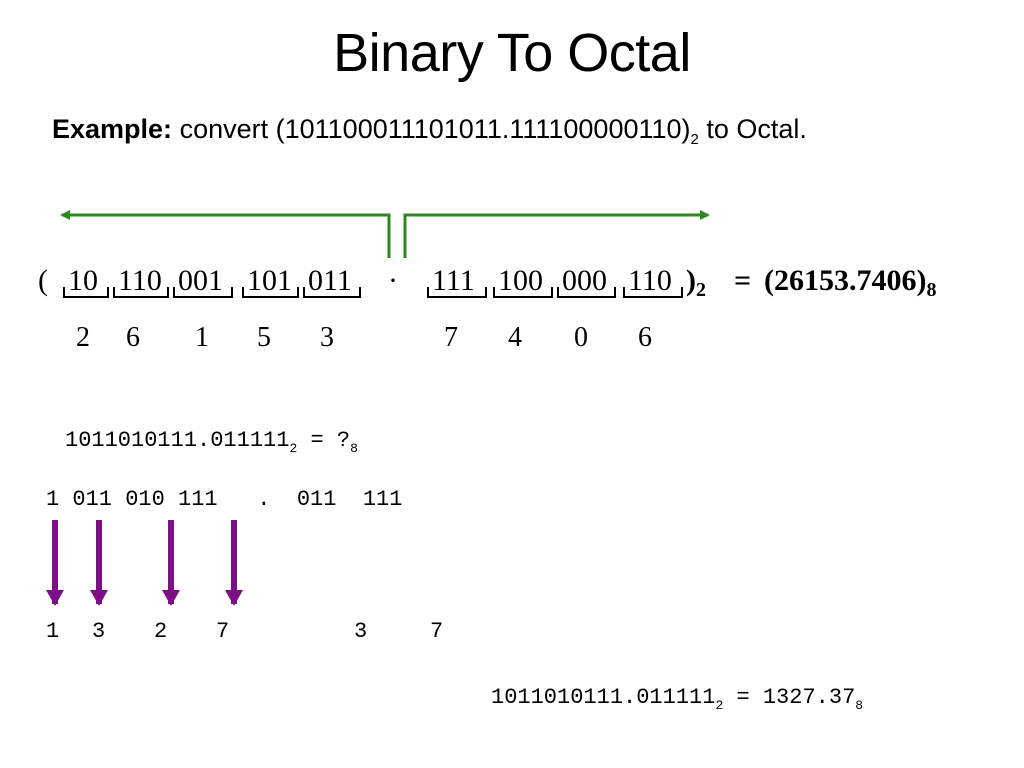 The width and height of the screenshot is (1024, 768). I want to click on int-group: 001, so click(200, 280).